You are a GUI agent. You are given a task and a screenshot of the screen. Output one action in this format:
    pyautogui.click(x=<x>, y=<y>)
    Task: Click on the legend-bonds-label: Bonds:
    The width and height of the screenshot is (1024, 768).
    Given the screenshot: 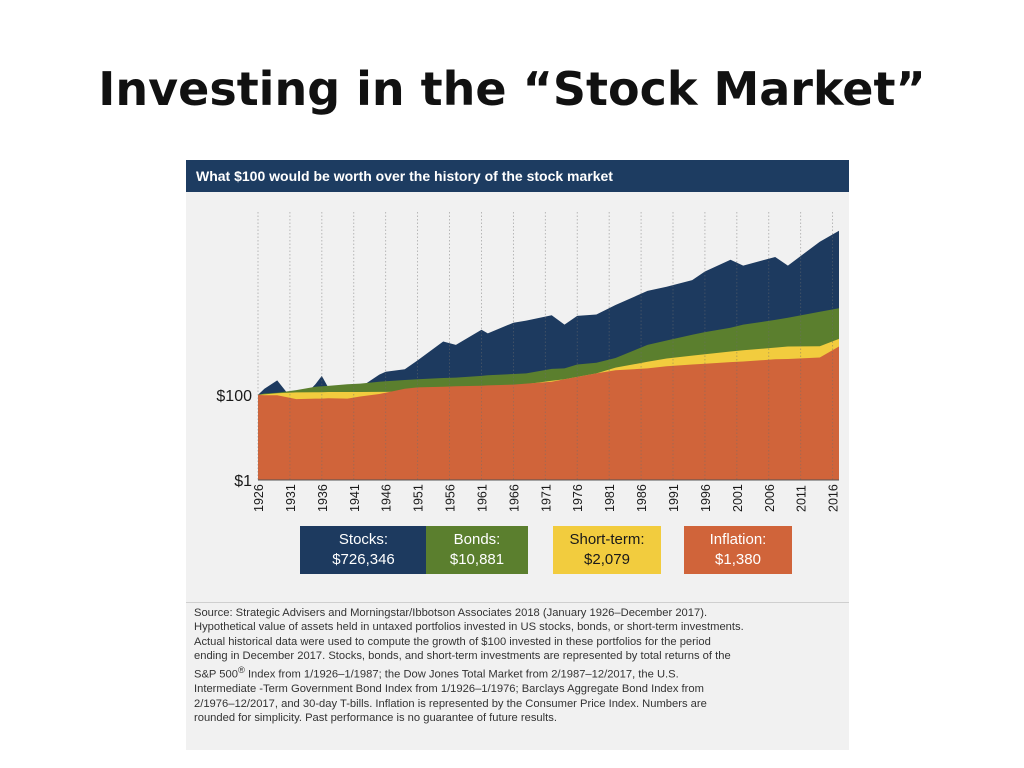 What is the action you would take?
    pyautogui.click(x=477, y=539)
    